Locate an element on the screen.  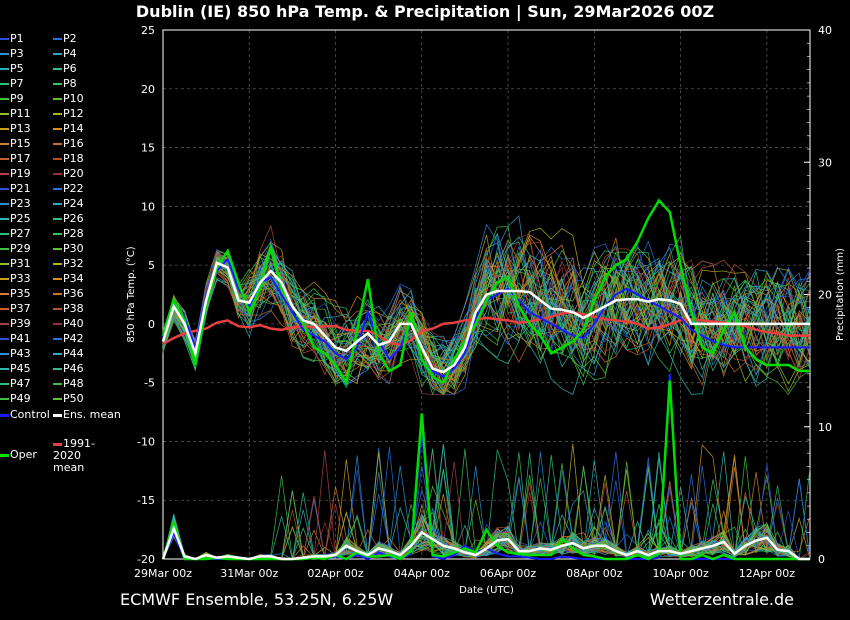
legend-label: P23 is located at coordinates (20, 203).